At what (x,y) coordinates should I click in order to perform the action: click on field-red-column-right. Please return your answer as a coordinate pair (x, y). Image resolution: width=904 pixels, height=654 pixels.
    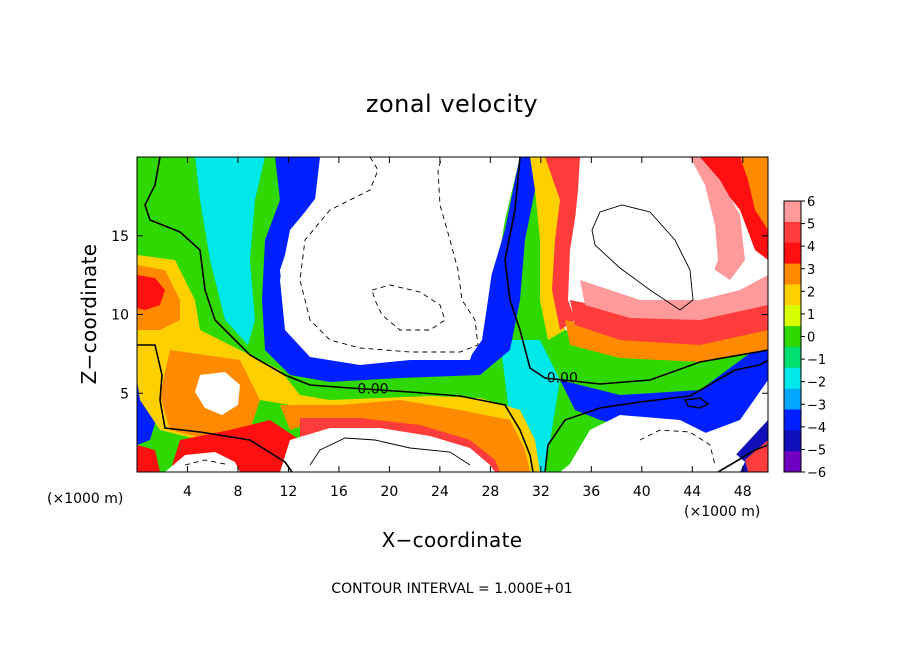
    Looking at the image, I should click on (565, 243).